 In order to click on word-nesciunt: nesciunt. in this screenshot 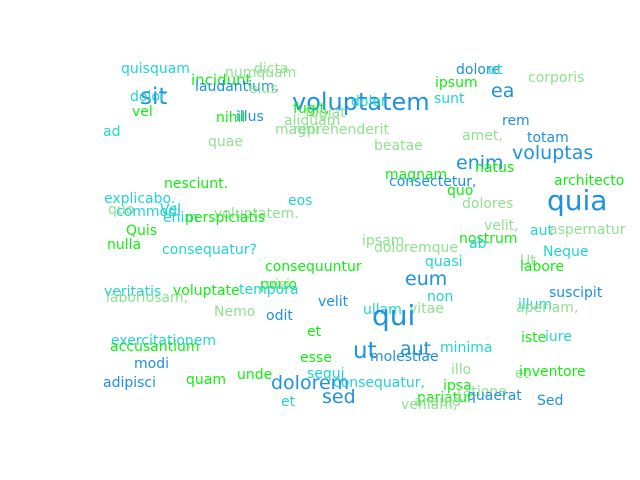, I will do `click(196, 184)`.